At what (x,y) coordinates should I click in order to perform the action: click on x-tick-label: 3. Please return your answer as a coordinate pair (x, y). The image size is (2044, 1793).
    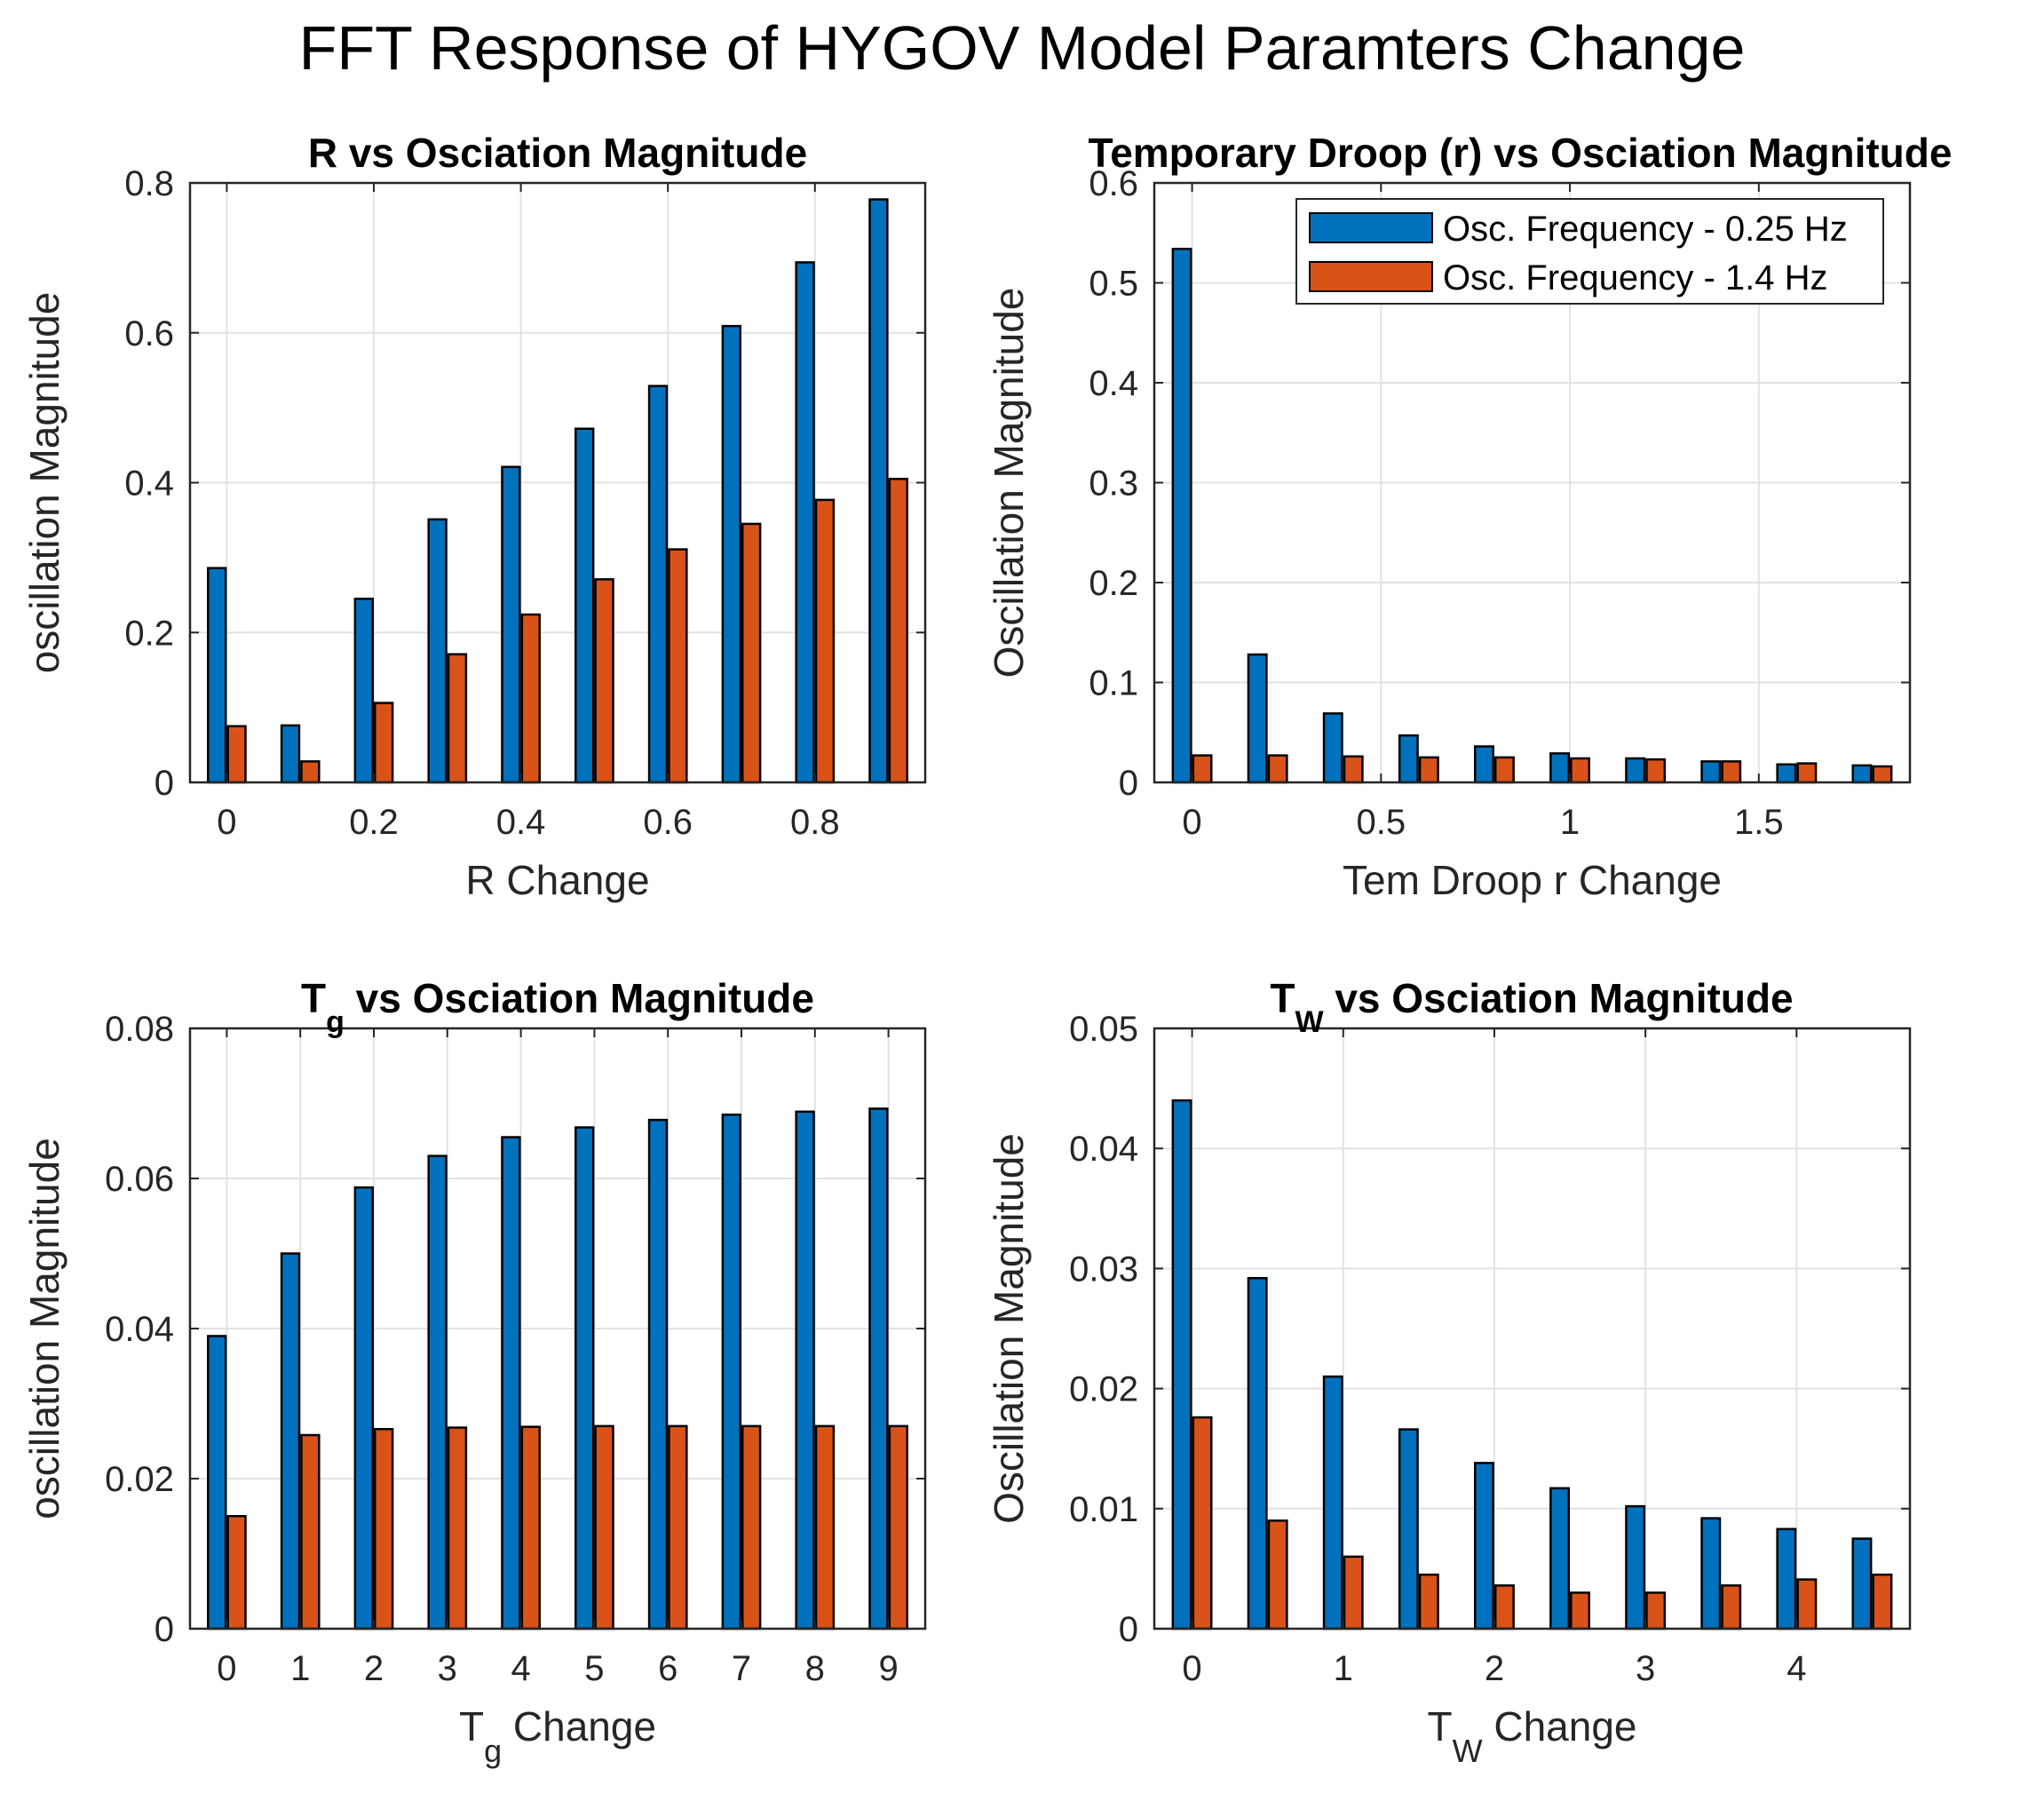
    Looking at the image, I should click on (1645, 1668).